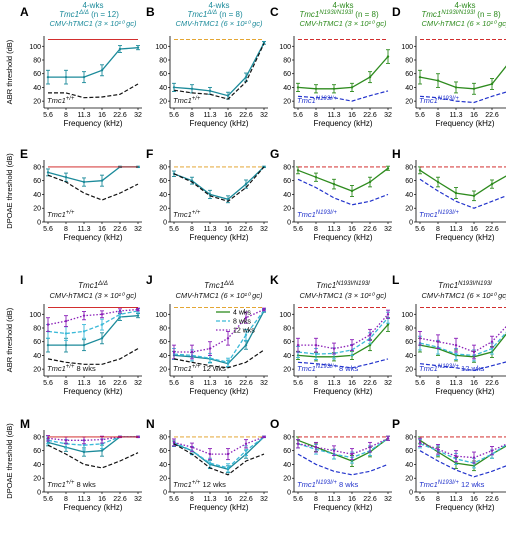  Describe the element at coordinates (396, 12) in the screenshot. I see `panel-letter: D` at that location.